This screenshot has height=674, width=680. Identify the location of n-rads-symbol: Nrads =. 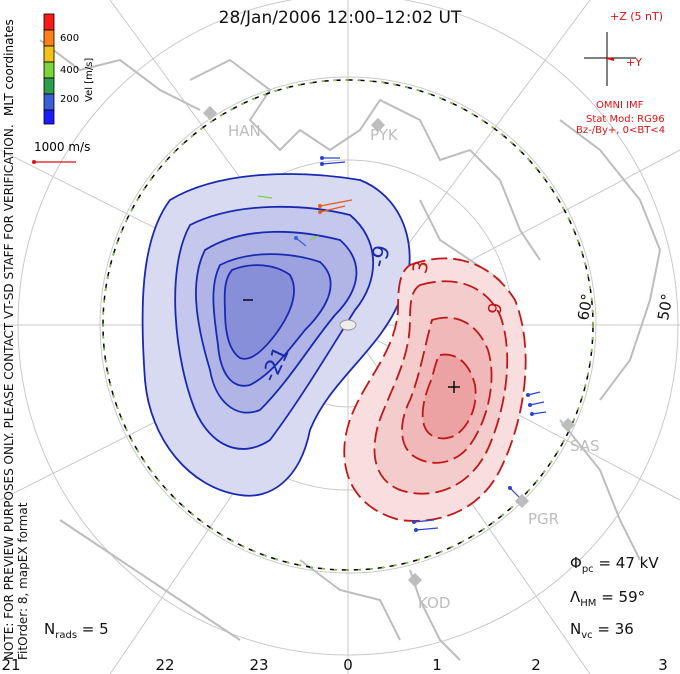
(72, 630).